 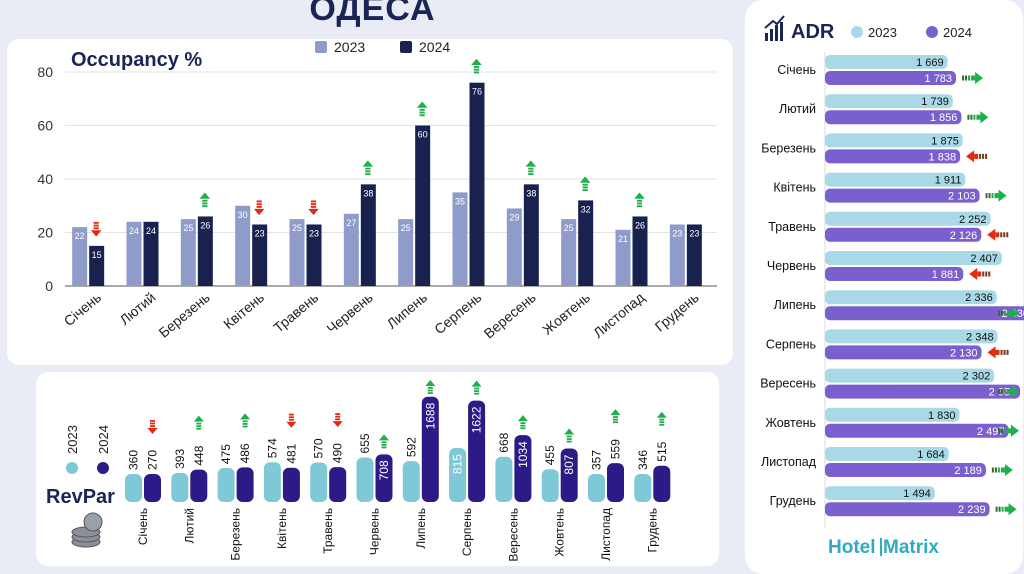 I want to click on occupancy-category-label: Червень, so click(x=349, y=313).